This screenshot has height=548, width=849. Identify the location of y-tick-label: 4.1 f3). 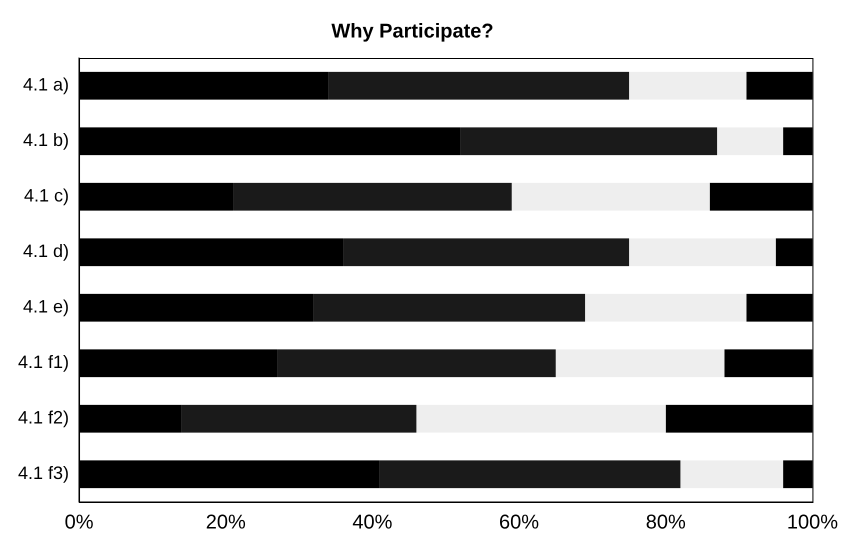
(44, 473).